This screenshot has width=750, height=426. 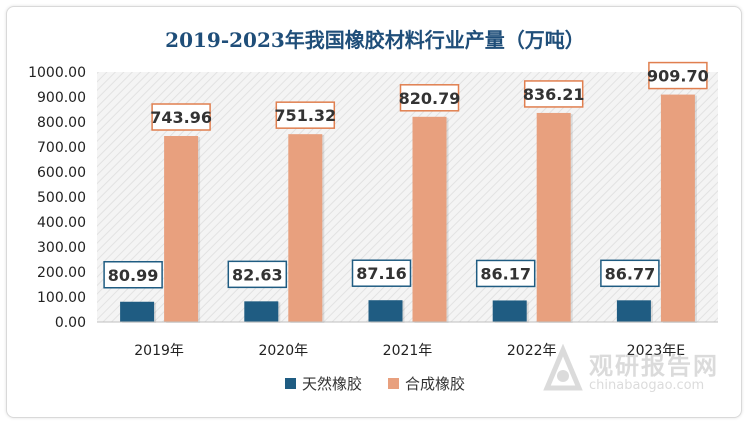 I want to click on y-tick-label: 1000.00, so click(x=57, y=73).